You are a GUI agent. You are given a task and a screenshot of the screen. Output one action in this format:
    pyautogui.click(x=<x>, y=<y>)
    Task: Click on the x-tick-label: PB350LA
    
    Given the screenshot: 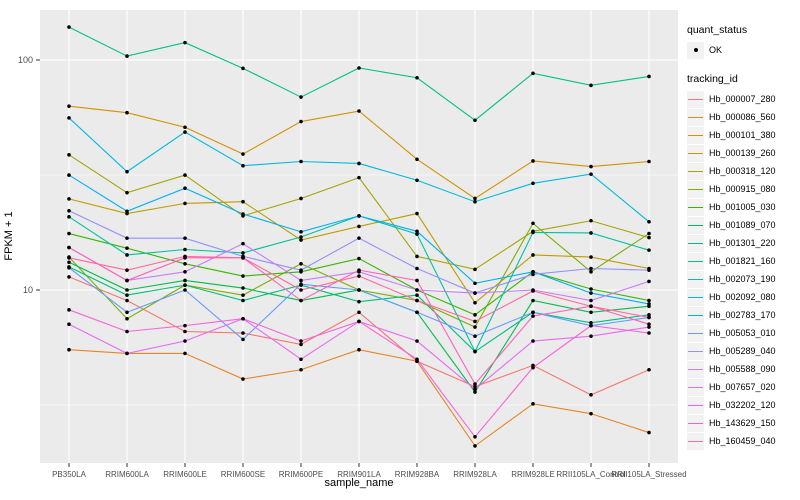 What is the action you would take?
    pyautogui.click(x=69, y=474)
    